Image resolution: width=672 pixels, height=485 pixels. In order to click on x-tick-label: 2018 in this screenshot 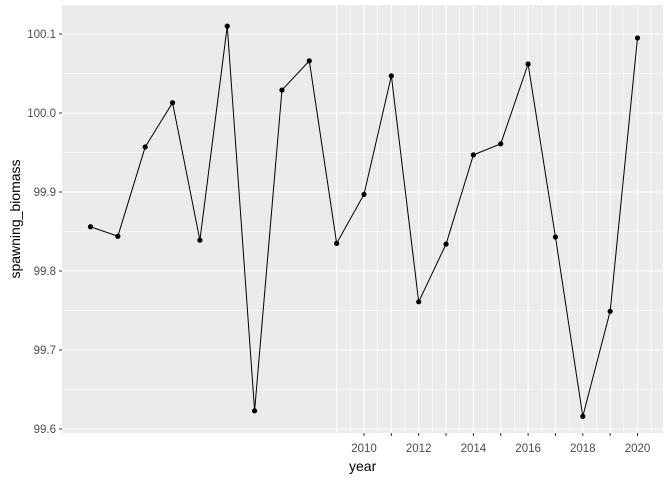, I will do `click(583, 449)`.